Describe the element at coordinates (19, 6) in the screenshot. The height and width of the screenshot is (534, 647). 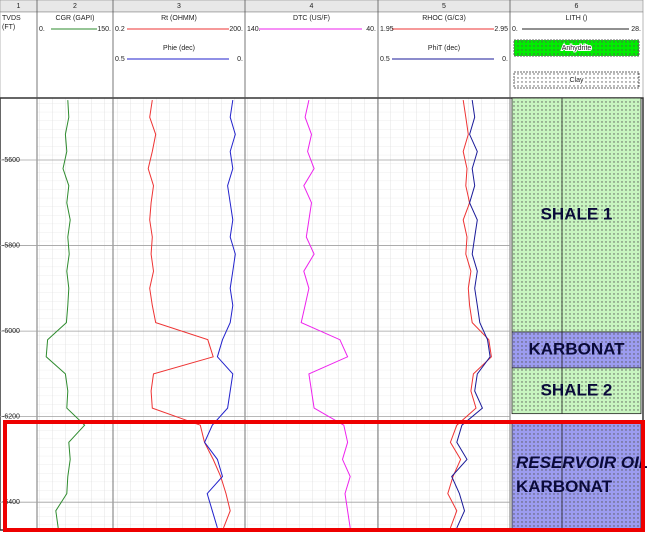
I see `column-number: 1` at that location.